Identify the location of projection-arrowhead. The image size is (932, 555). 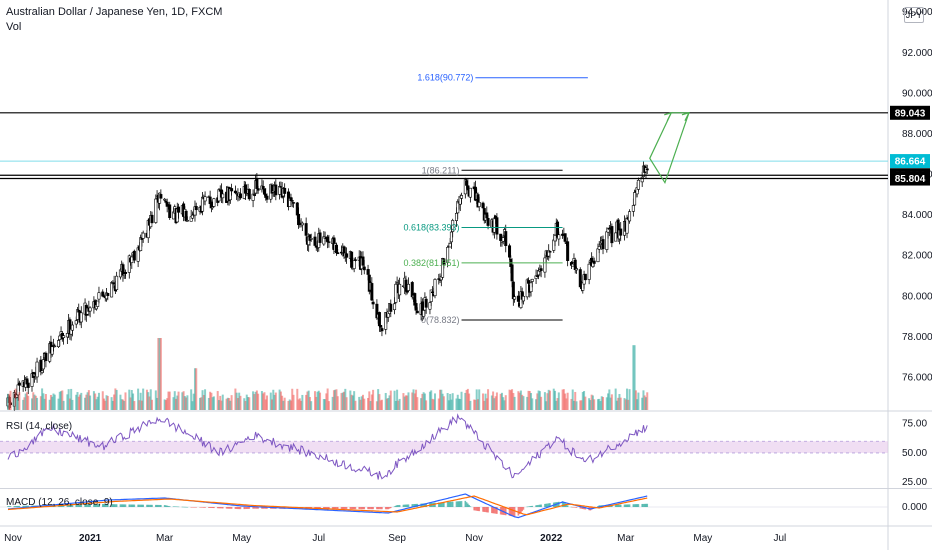
(668, 116).